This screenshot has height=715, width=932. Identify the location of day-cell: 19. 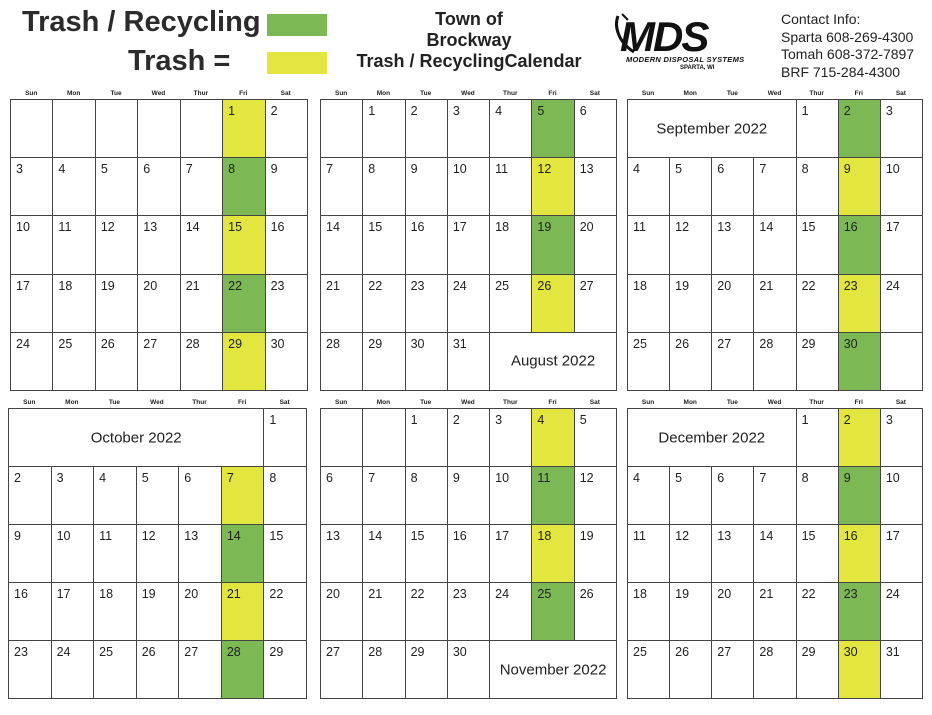
(691, 612).